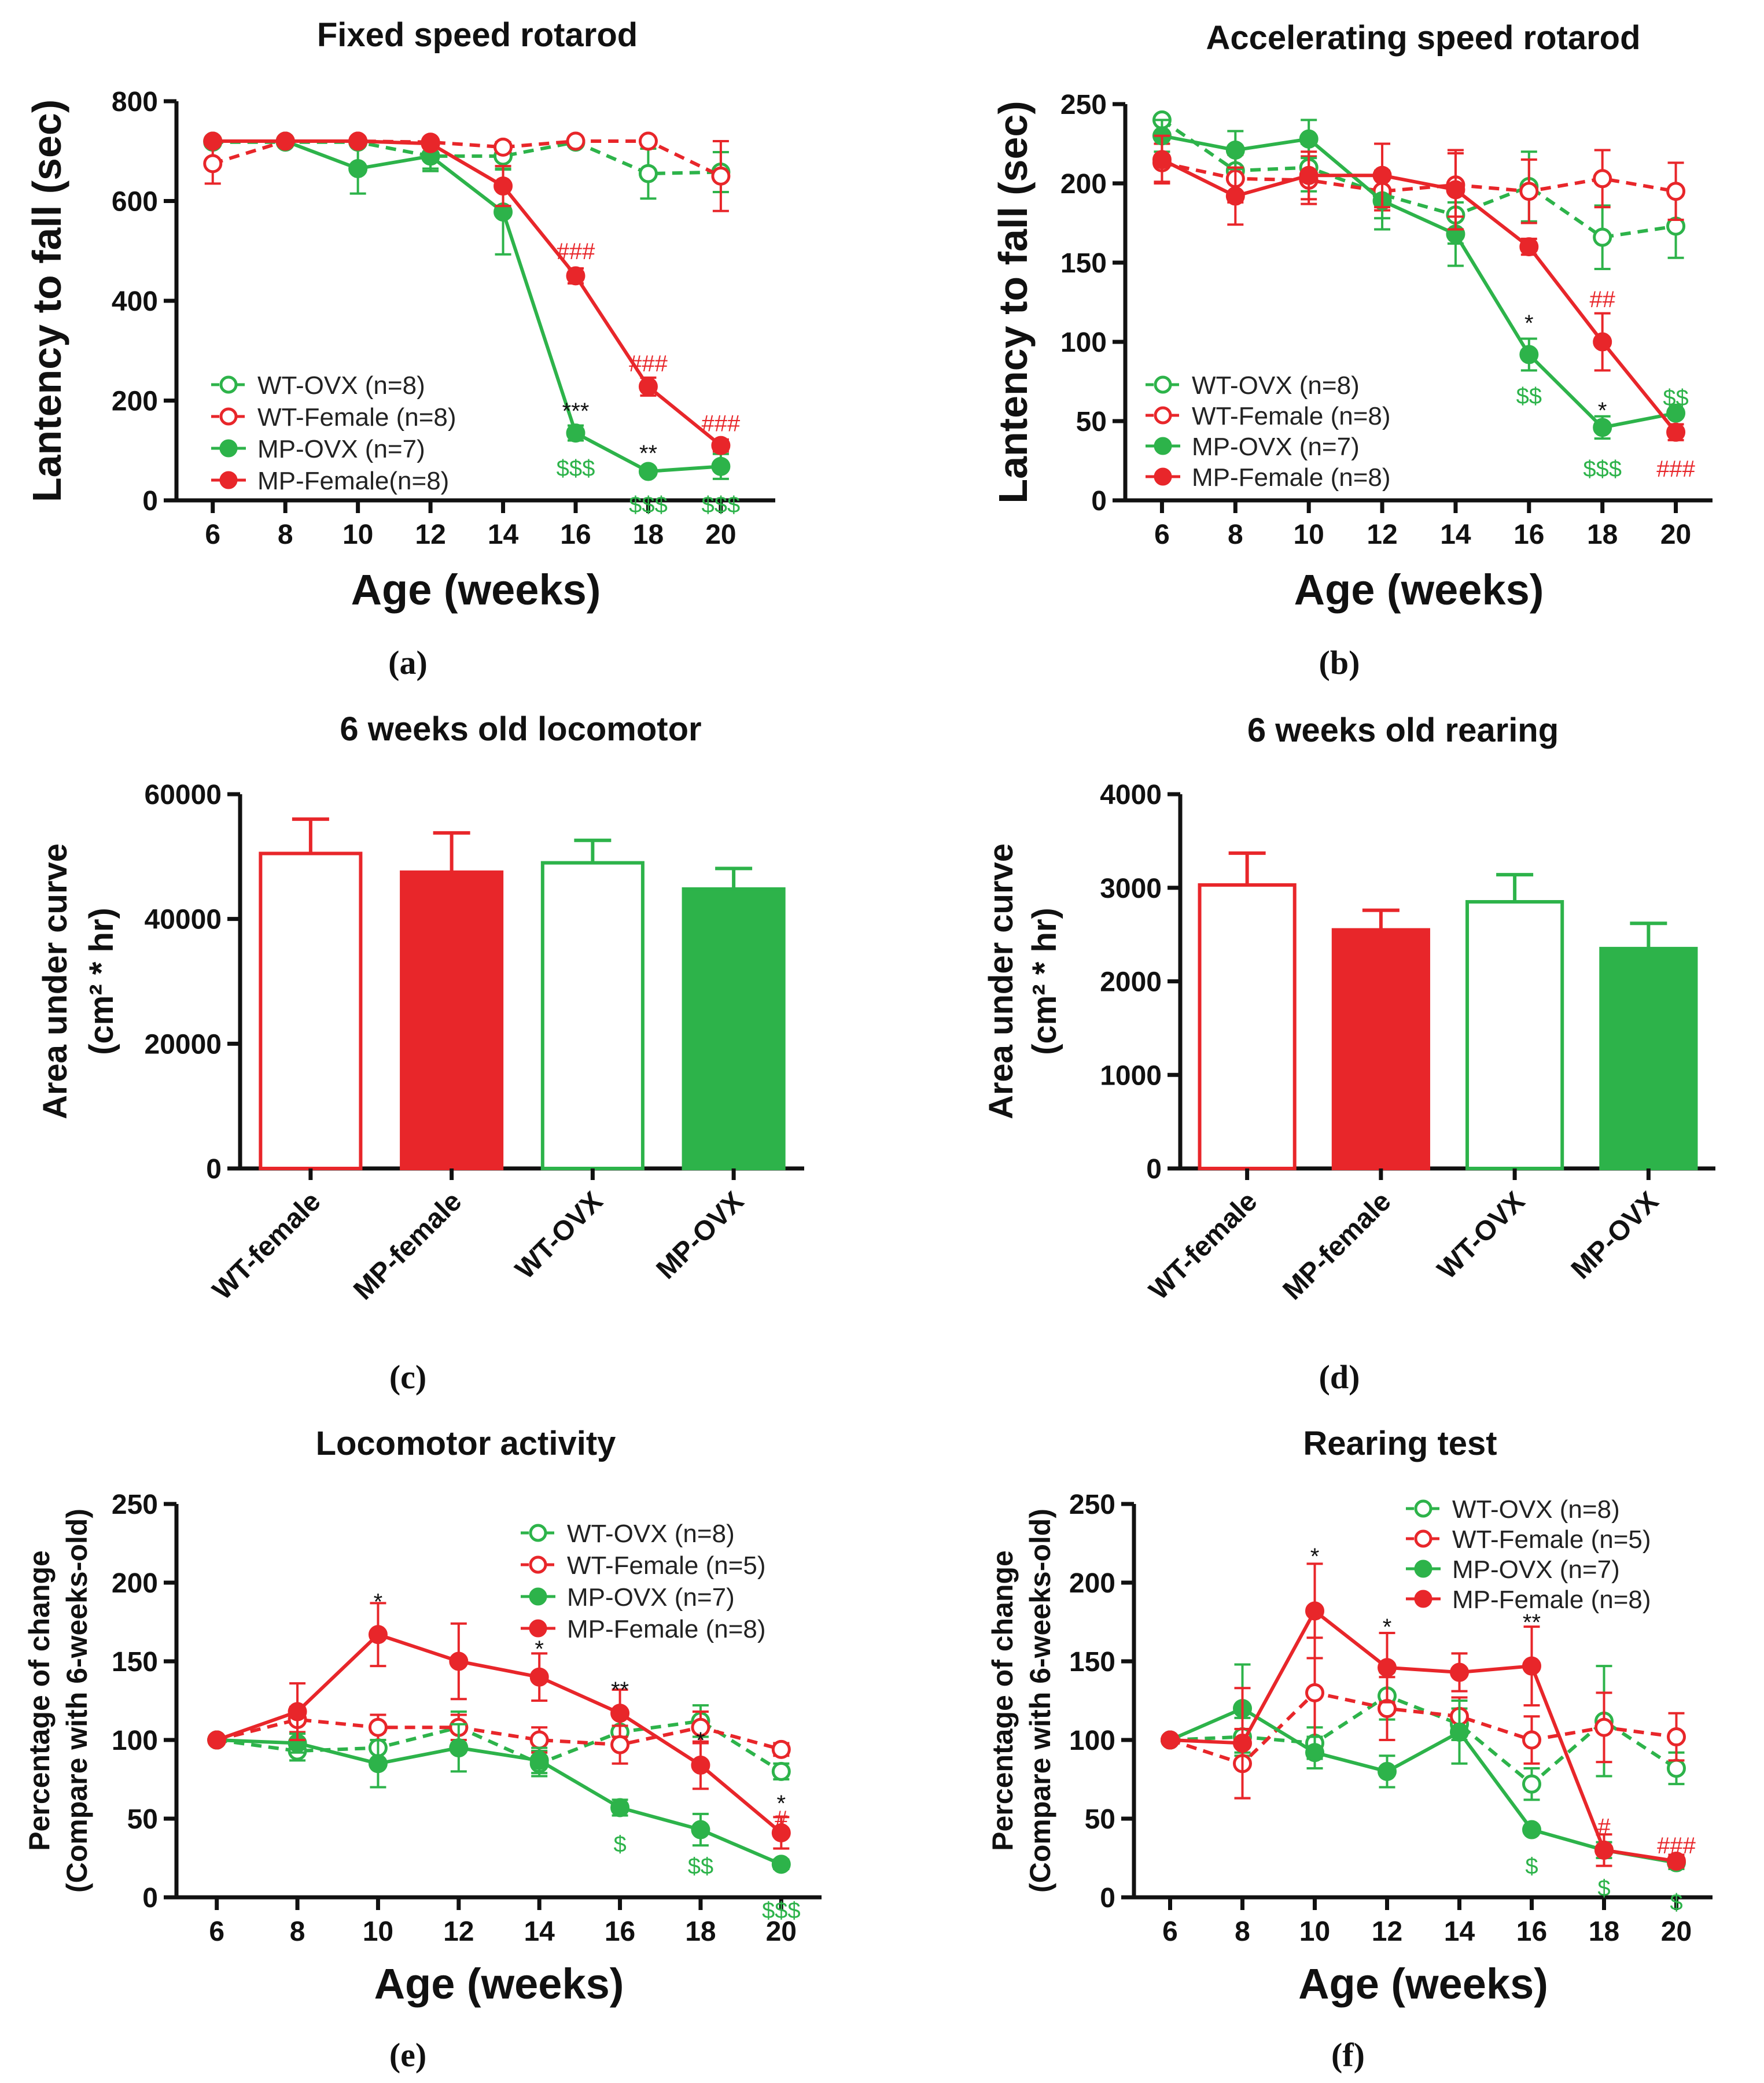 This screenshot has height=2083, width=1764. I want to click on annotations: ******#$$$$$$, so click(587, 1756).